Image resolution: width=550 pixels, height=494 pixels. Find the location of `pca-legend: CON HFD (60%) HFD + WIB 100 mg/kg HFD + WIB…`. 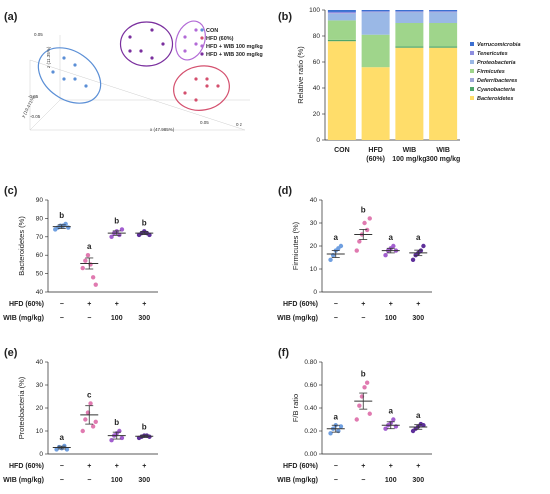

pca-legend: CON HFD (60%) HFD + WIB 100 mg/kg HFD + WIB… is located at coordinates (231, 43).